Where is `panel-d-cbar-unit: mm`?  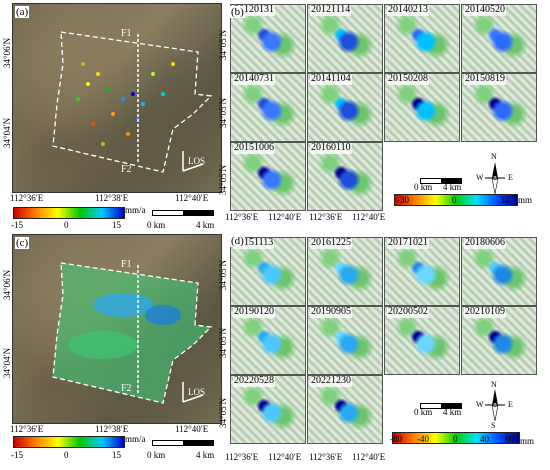
panel-d-cbar-unit: mm is located at coordinates (527, 441).